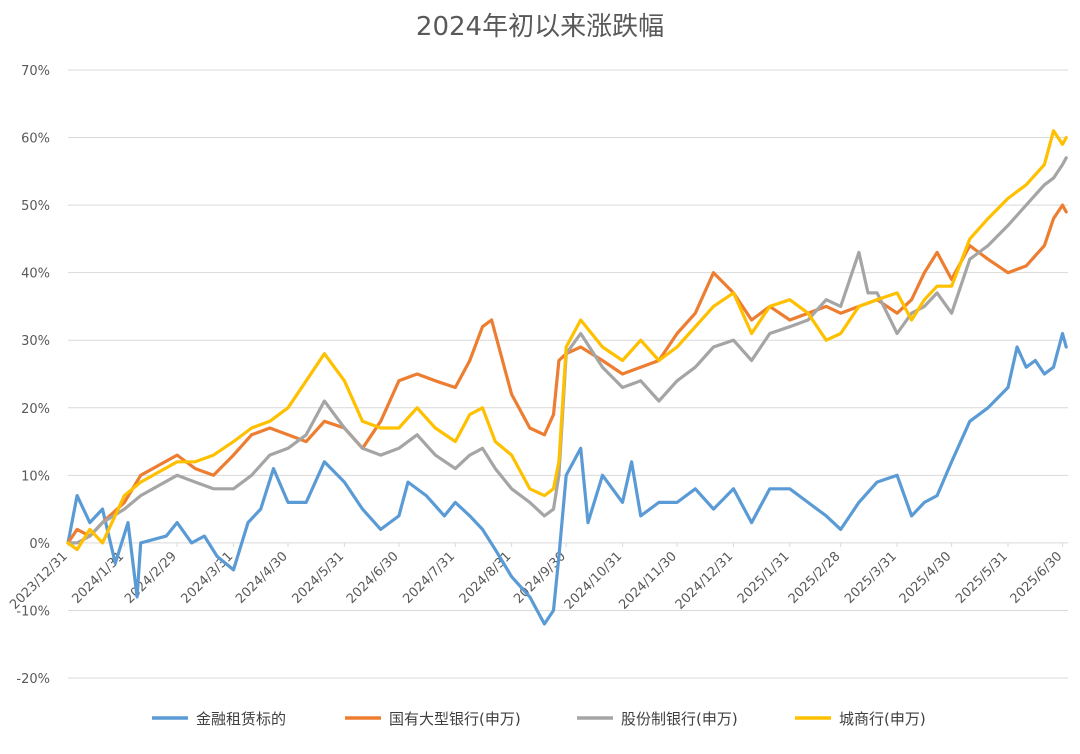 This screenshot has height=754, width=1080. What do you see at coordinates (208, 578) in the screenshot?
I see `x-tick-label: 2024/3/31` at bounding box center [208, 578].